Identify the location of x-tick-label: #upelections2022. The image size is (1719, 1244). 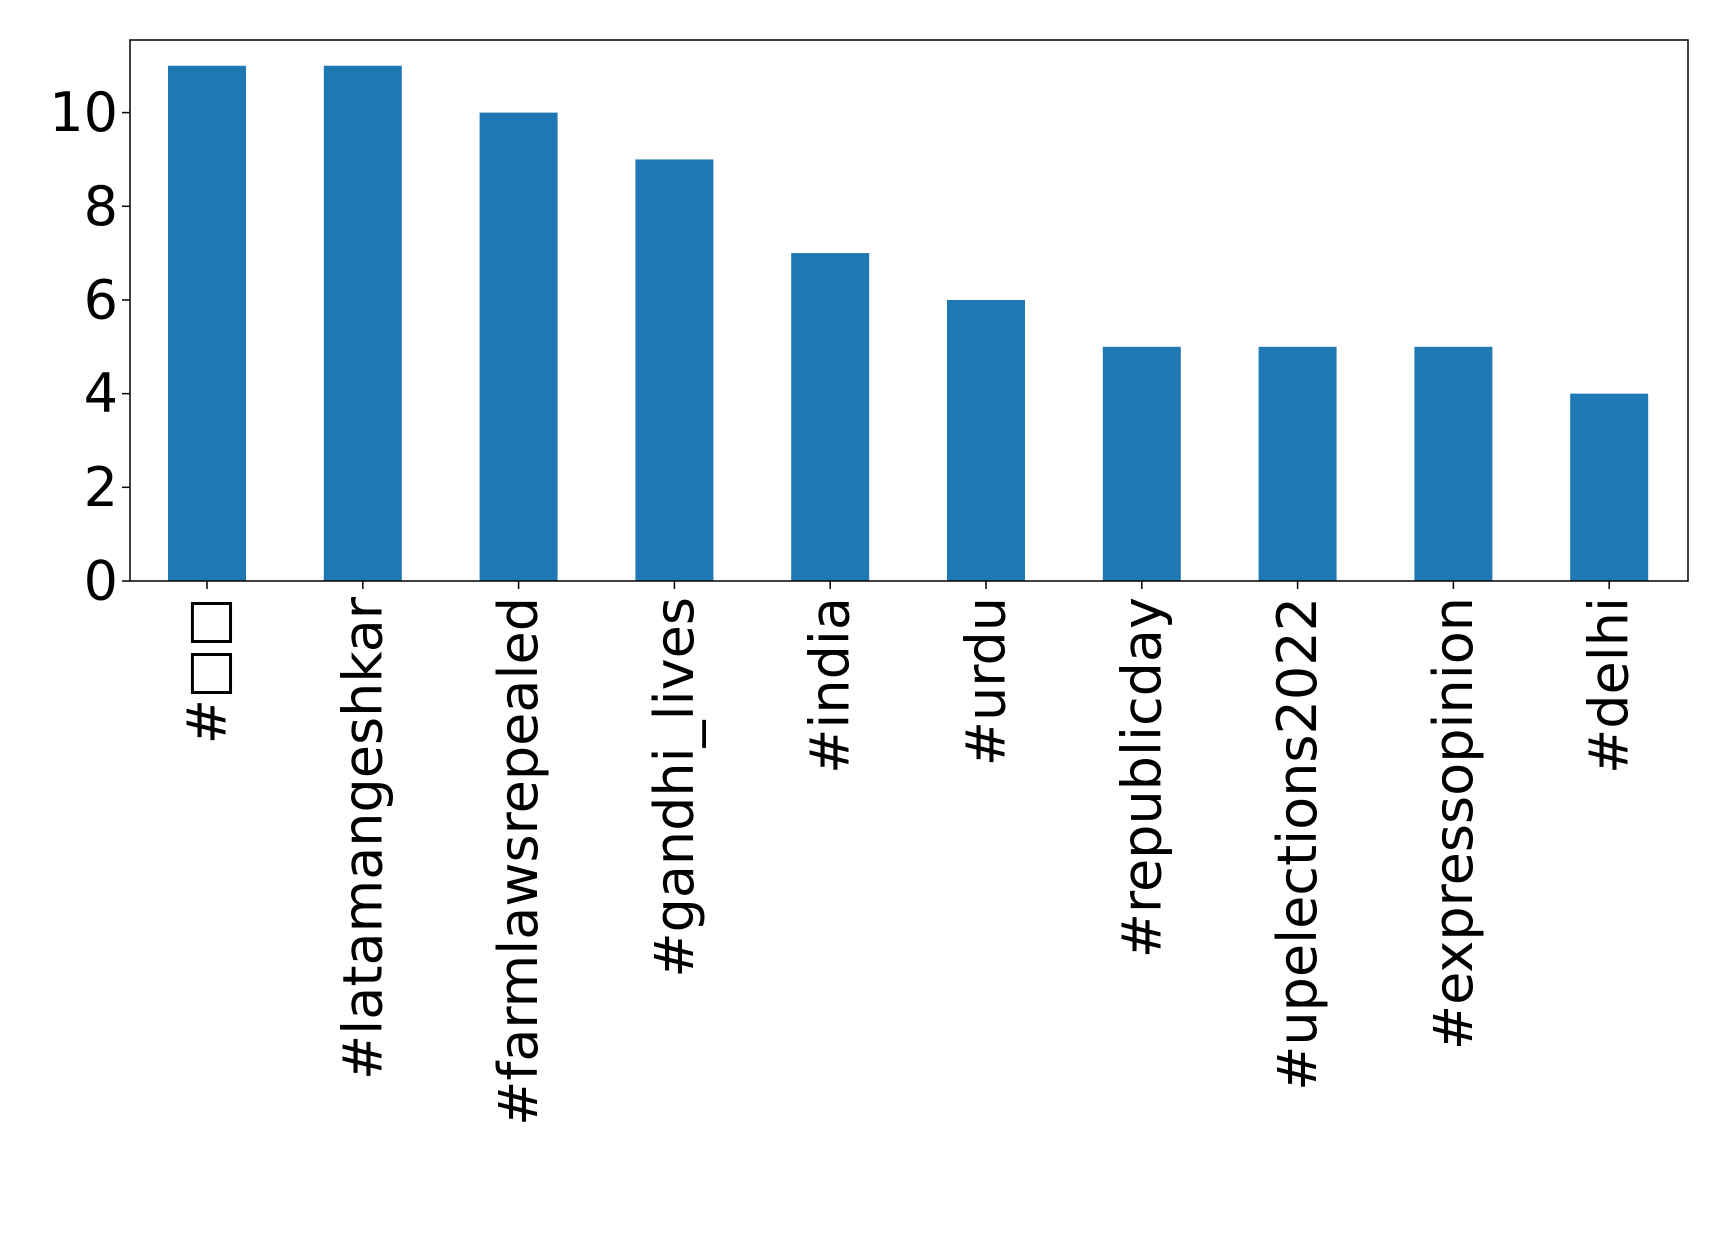
(1297, 844).